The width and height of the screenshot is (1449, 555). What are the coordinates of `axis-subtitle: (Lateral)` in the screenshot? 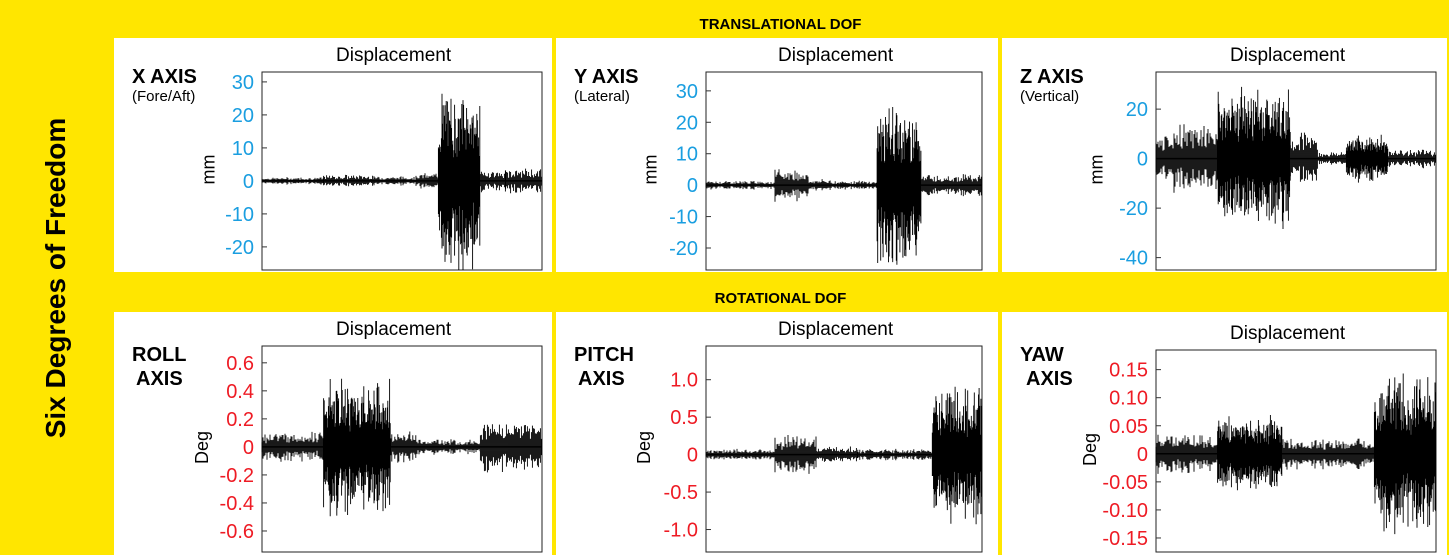 It's located at (602, 96).